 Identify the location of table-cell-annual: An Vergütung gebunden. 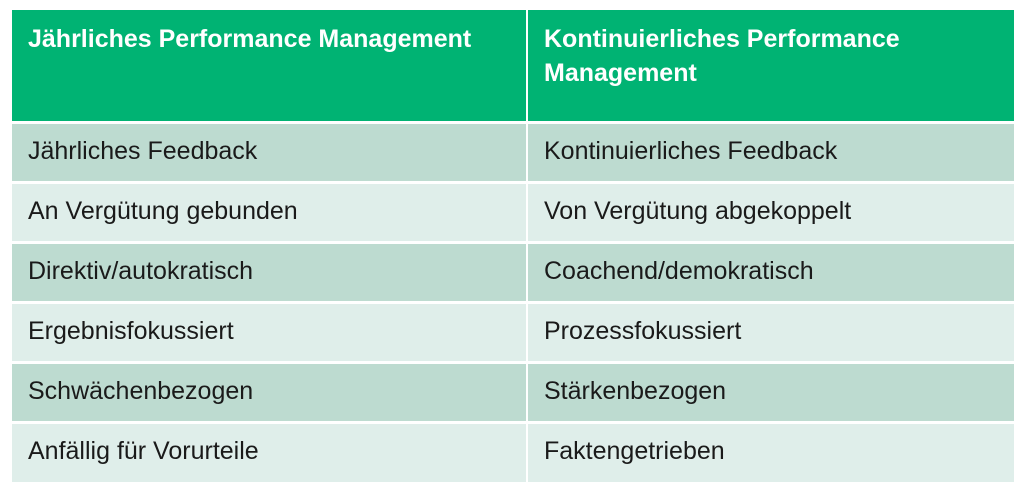
(270, 211).